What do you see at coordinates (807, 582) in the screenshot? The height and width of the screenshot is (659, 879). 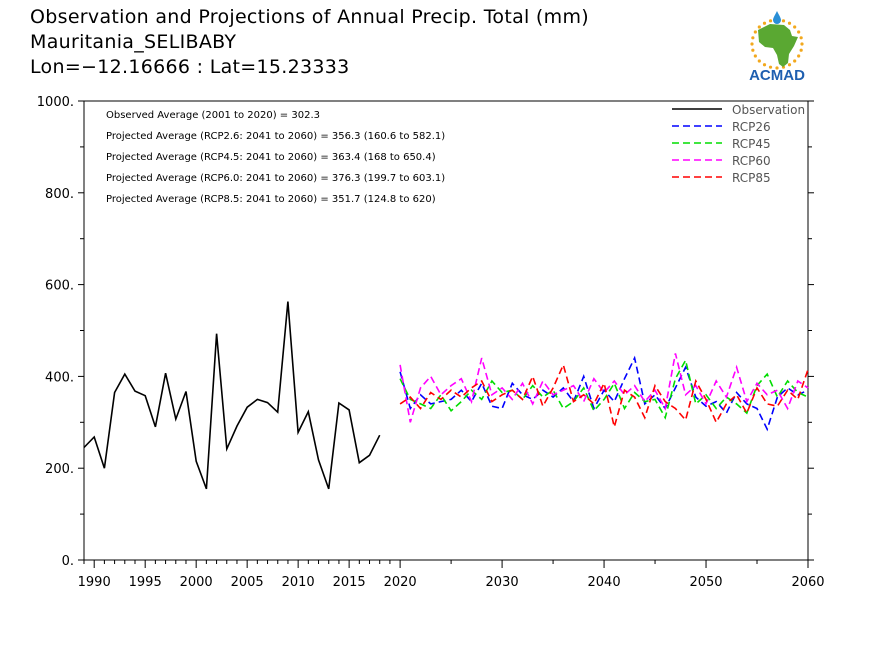 I see `x-tick-label: 2060` at bounding box center [807, 582].